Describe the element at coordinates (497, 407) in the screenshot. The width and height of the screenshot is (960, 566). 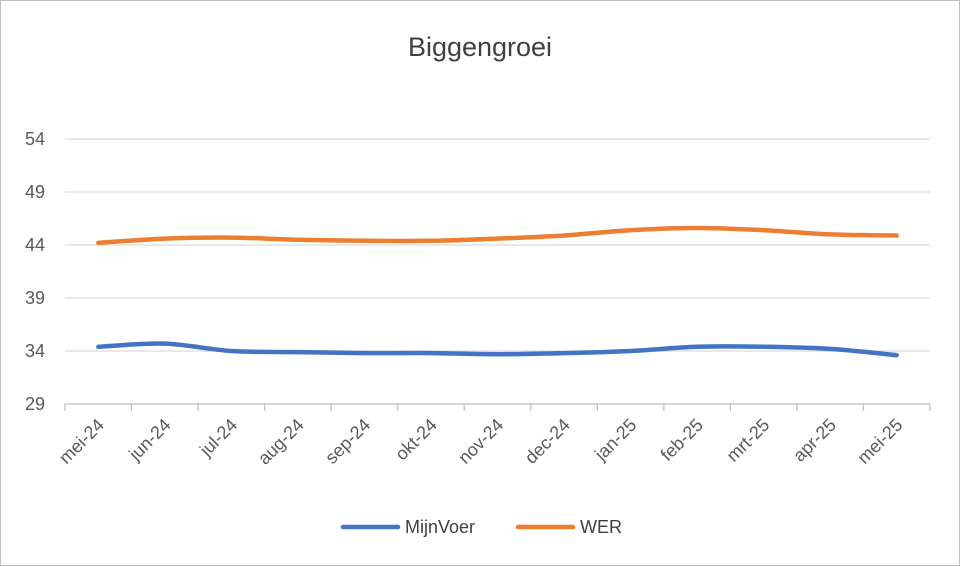
I see `x-axis` at that location.